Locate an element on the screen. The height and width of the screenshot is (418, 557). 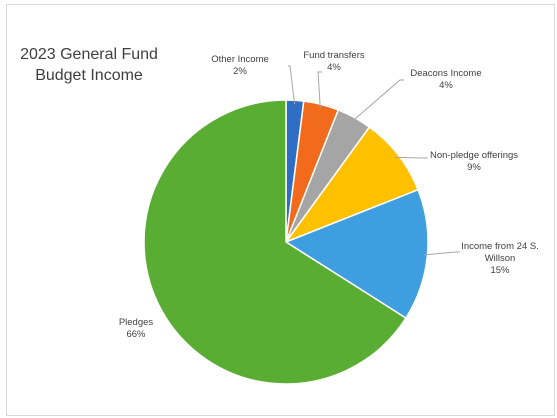
chart-title-line-1: 2023 General Fund is located at coordinates (89, 54).